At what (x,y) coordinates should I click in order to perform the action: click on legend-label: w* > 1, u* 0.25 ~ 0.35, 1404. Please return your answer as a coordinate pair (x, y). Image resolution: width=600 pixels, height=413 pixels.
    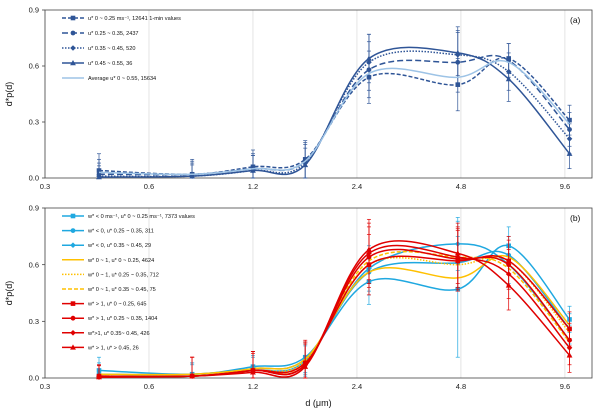
    Looking at the image, I should click on (122, 319).